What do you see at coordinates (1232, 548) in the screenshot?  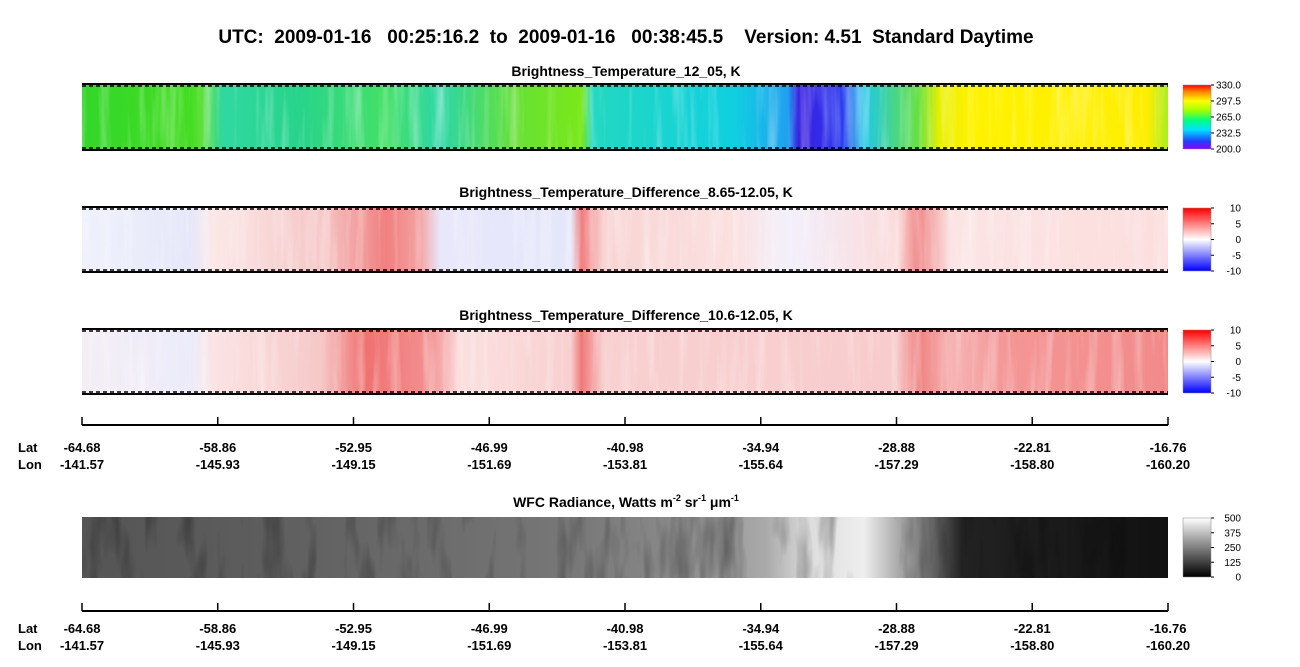 I see `colorbar-tick-label: 250` at bounding box center [1232, 548].